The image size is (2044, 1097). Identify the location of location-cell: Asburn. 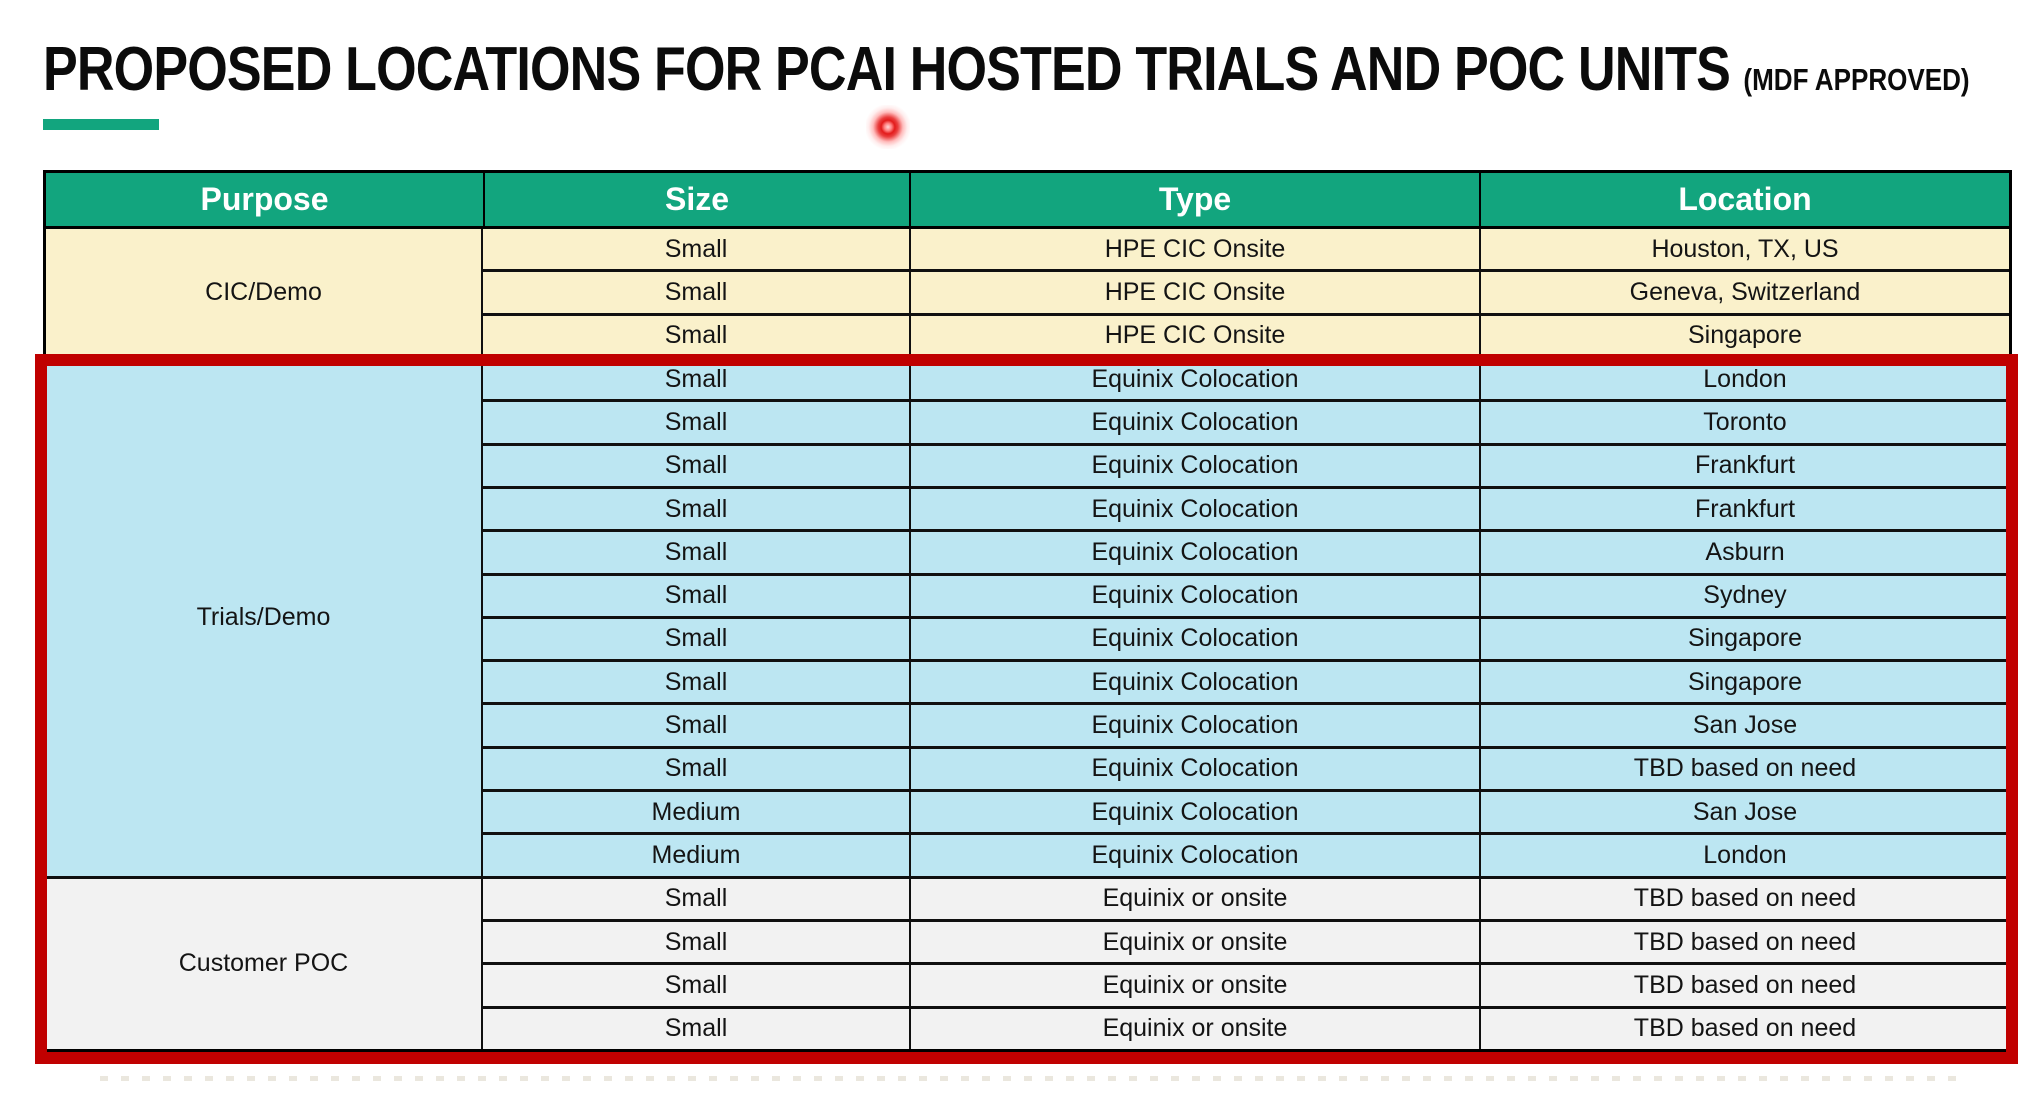
(1744, 552).